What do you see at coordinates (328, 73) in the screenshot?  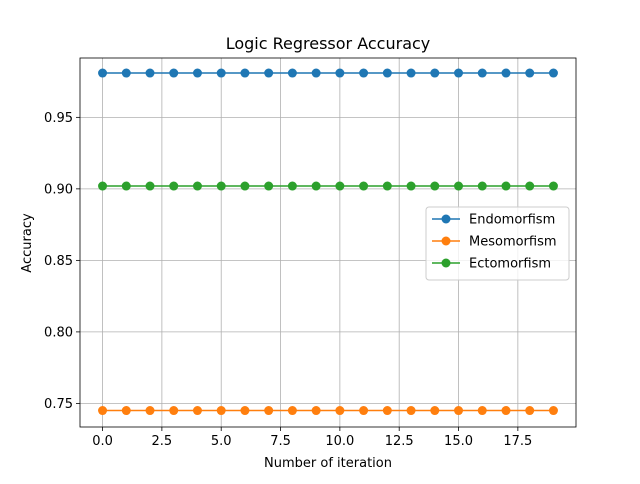 I see `series-endomorfism` at bounding box center [328, 73].